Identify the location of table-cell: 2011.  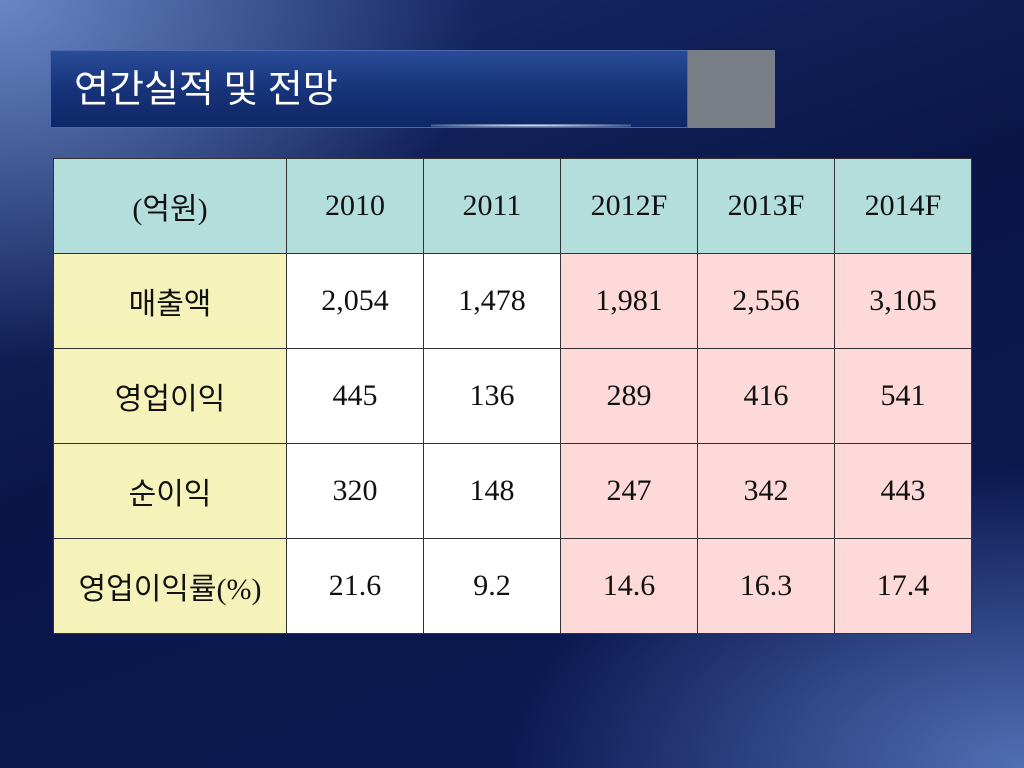
(492, 206).